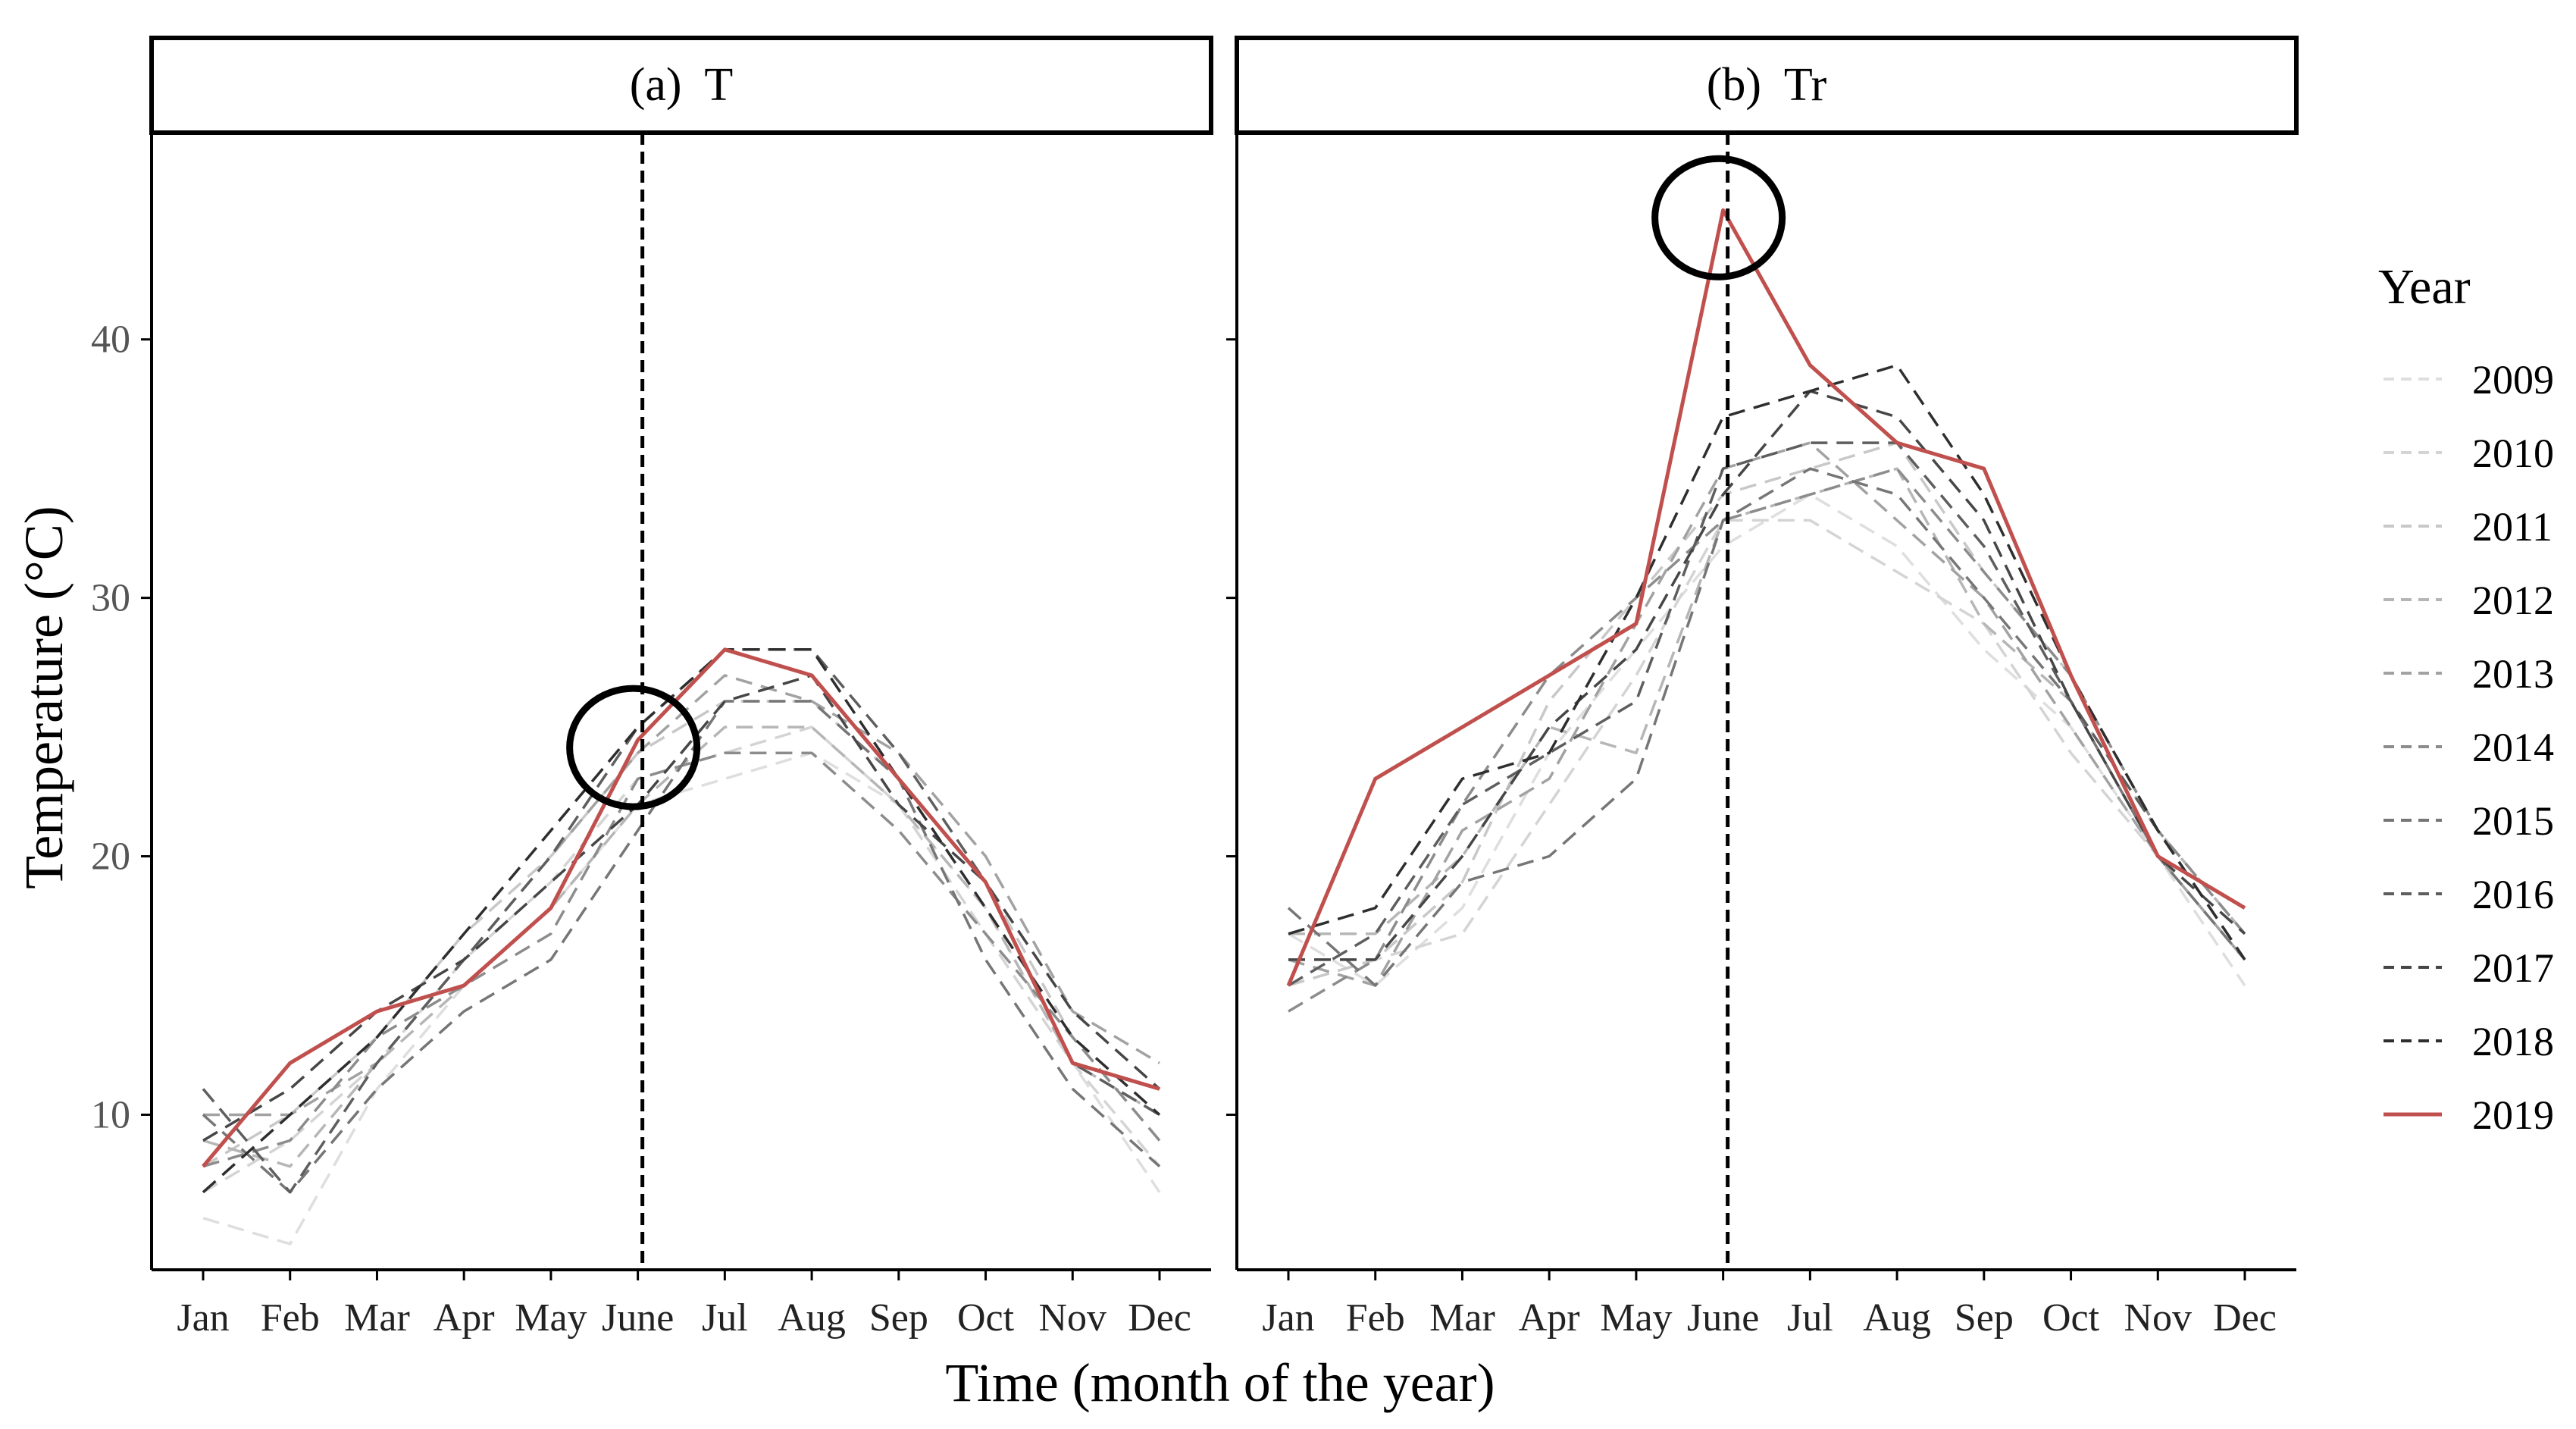  I want to click on facet-strip-label: (a) T, so click(682, 85).